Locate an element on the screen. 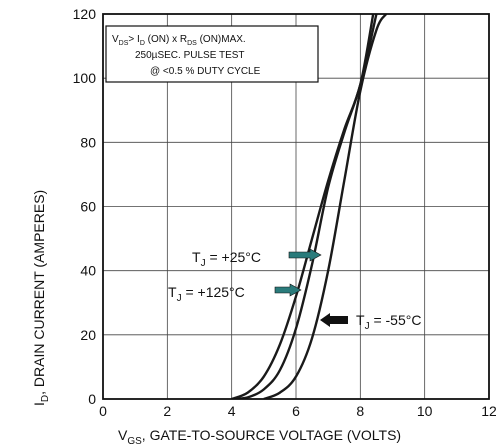 The height and width of the screenshot is (448, 496). y-tick-label: 40 is located at coordinates (88, 271).